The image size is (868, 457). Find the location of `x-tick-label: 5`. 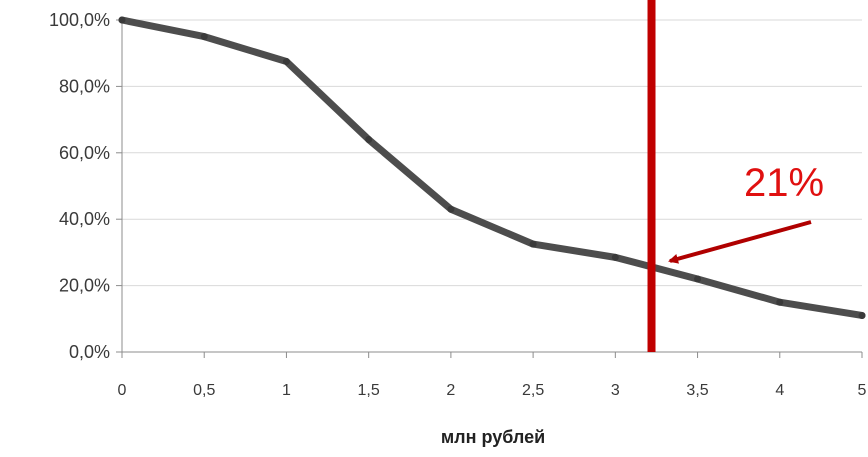

x-tick-label: 5 is located at coordinates (862, 390).